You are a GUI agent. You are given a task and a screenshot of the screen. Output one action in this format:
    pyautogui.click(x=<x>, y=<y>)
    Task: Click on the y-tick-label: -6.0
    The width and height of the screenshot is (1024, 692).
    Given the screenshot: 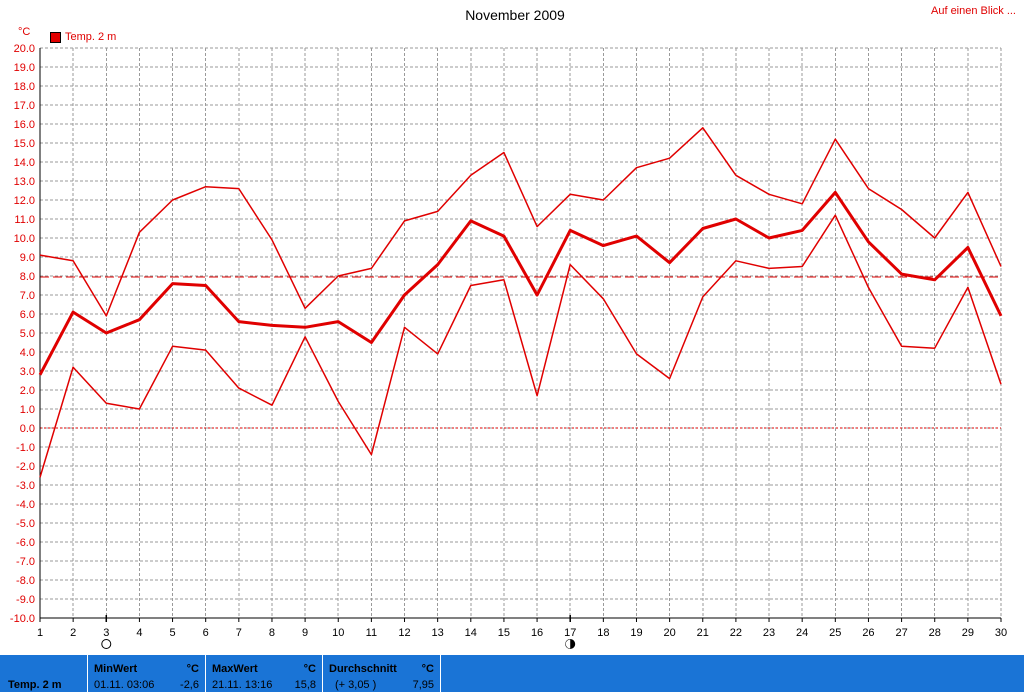 What is the action you would take?
    pyautogui.click(x=25, y=543)
    